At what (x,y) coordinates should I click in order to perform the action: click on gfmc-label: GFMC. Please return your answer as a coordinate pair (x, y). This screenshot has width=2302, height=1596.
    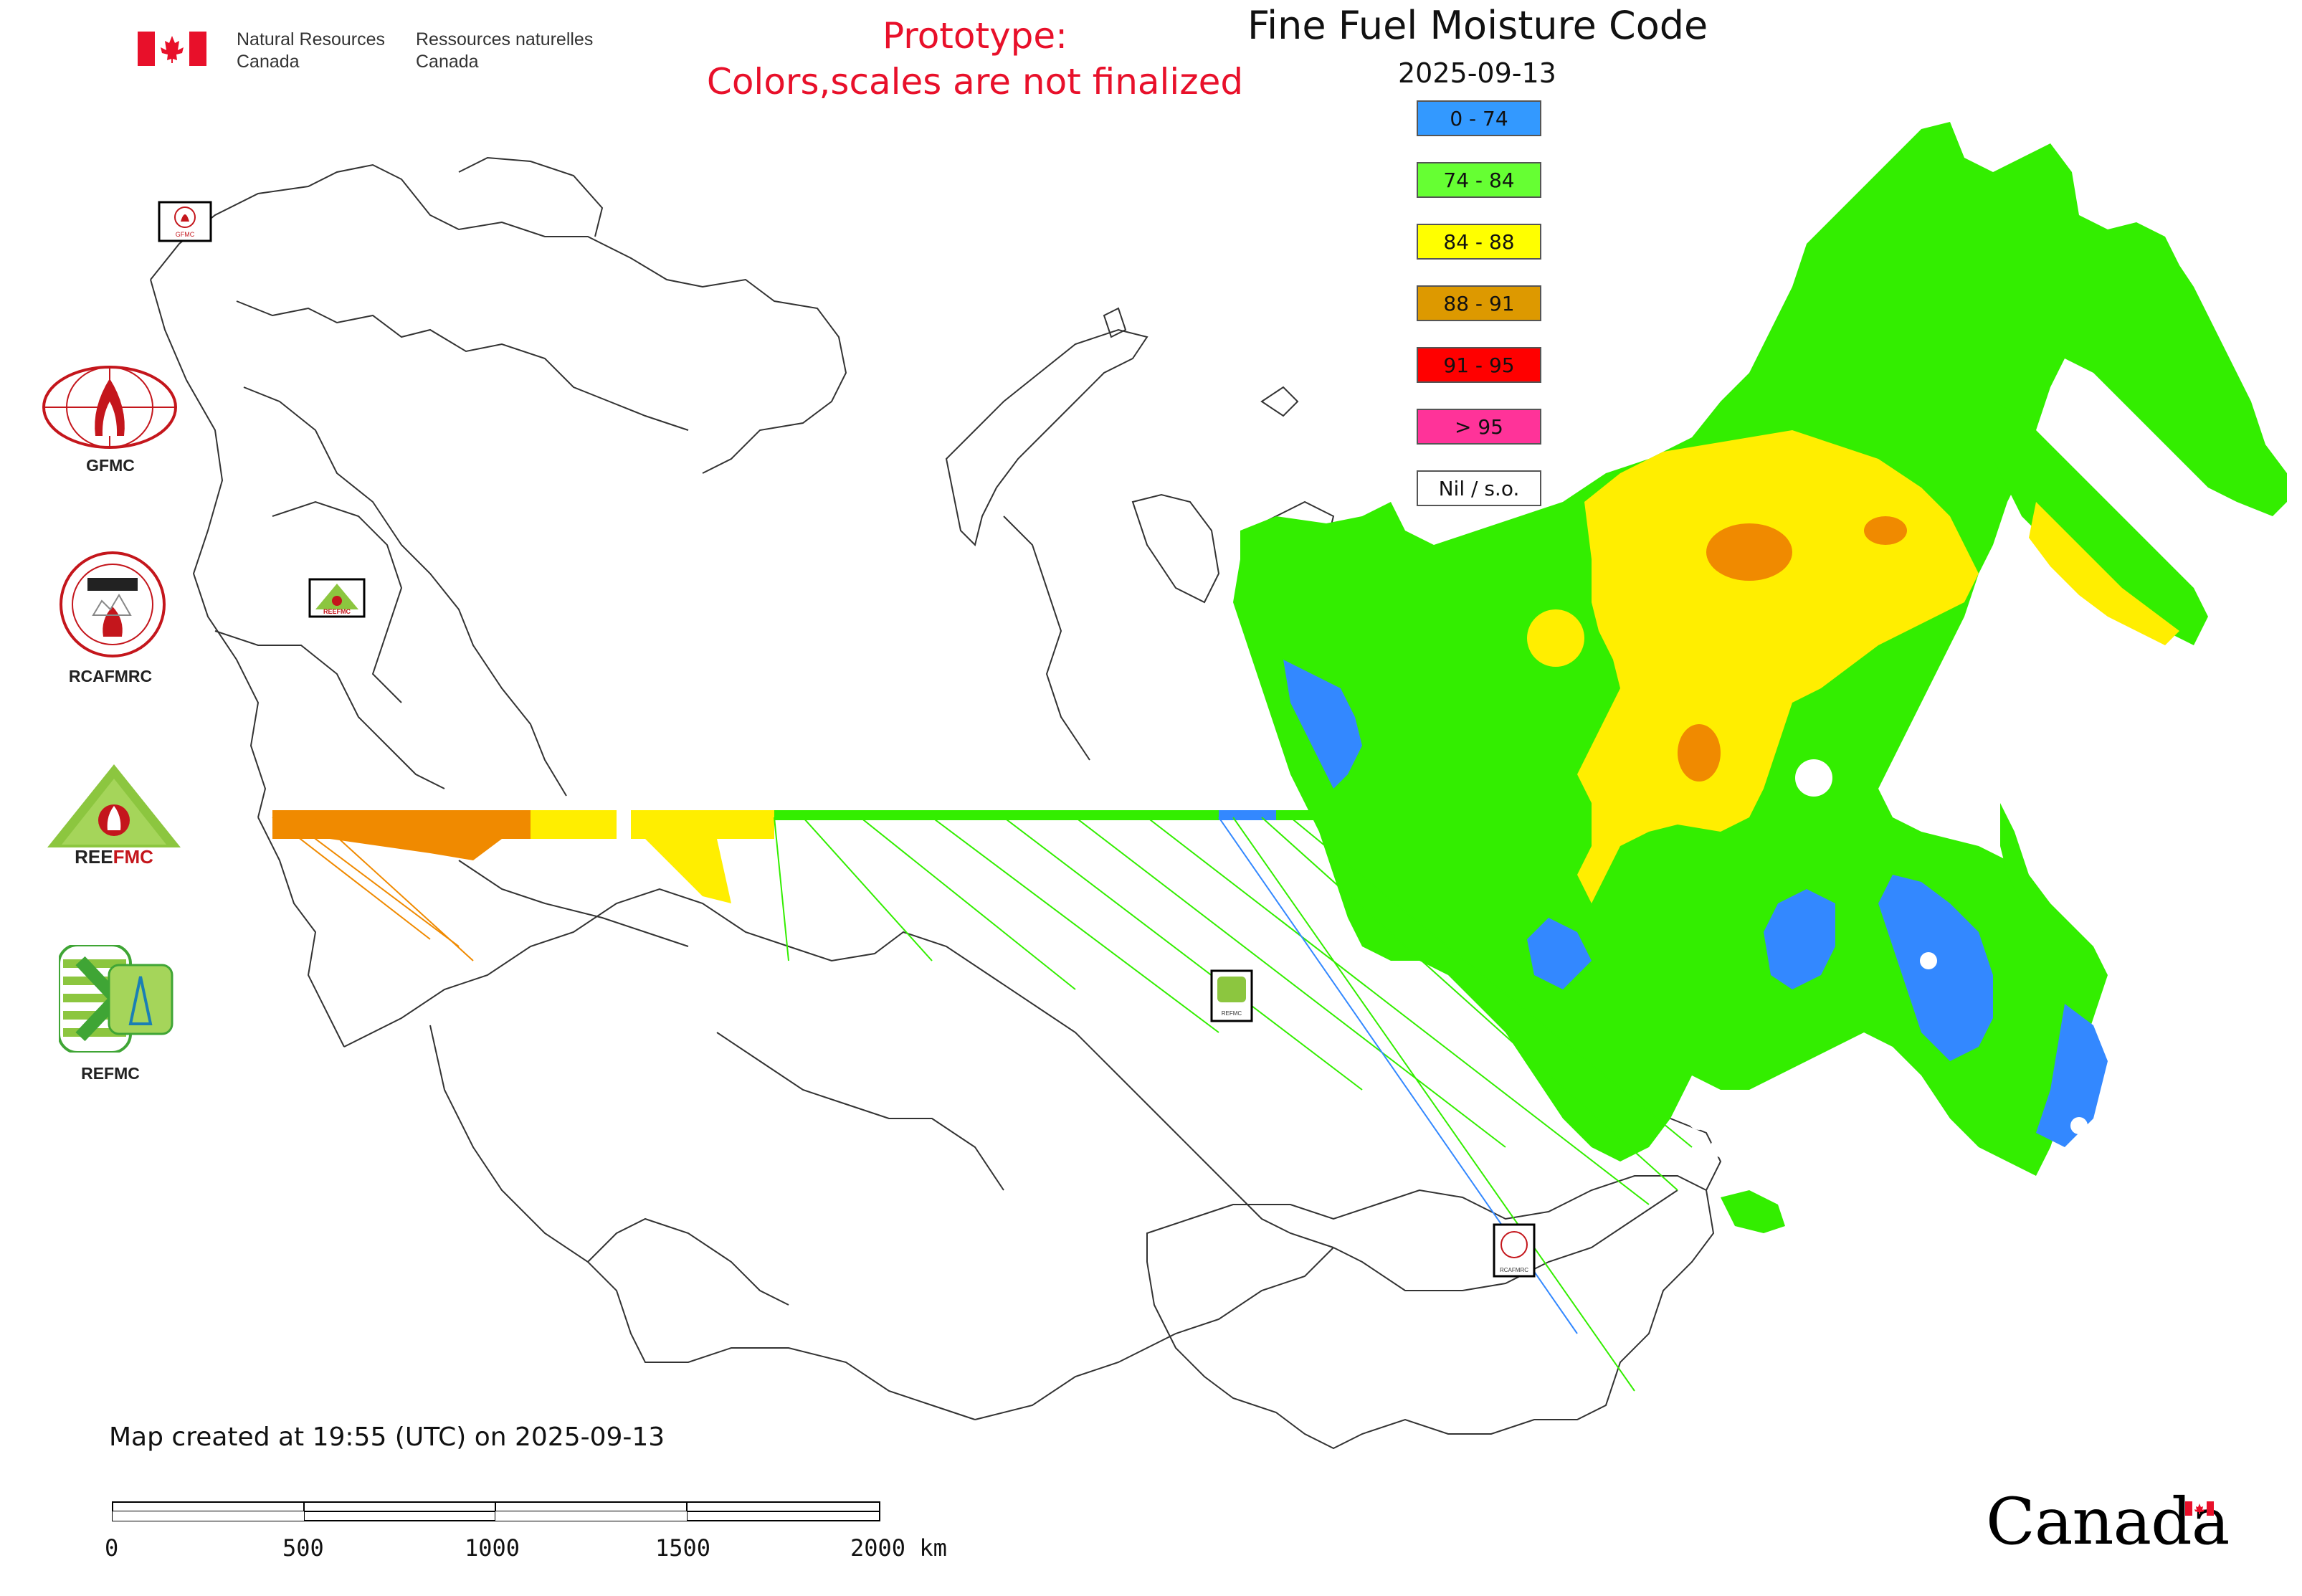
    Looking at the image, I should click on (111, 465).